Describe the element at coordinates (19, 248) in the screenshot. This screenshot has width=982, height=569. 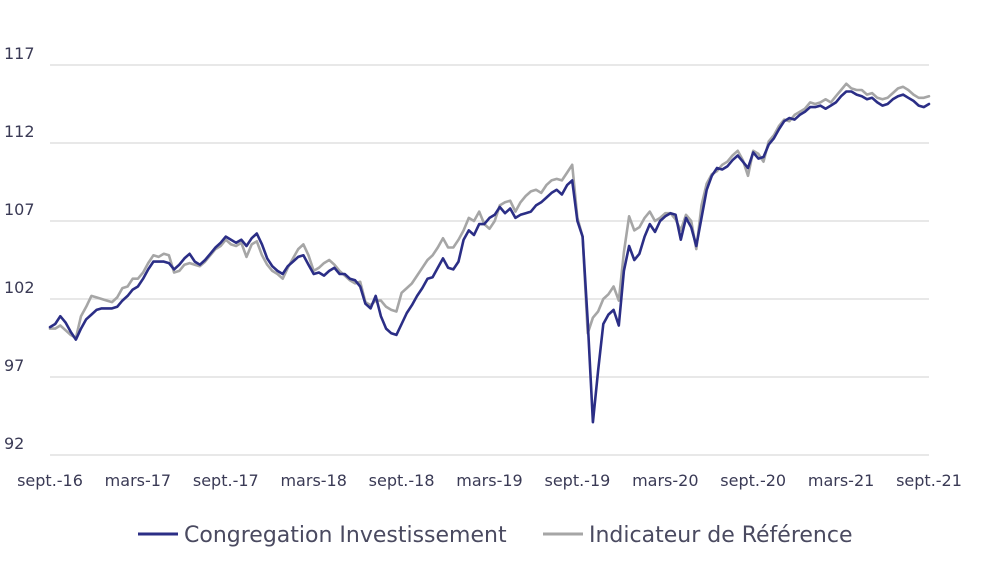
I see `y-axis-tick-labels: 92 97 102 107 112 117` at that location.